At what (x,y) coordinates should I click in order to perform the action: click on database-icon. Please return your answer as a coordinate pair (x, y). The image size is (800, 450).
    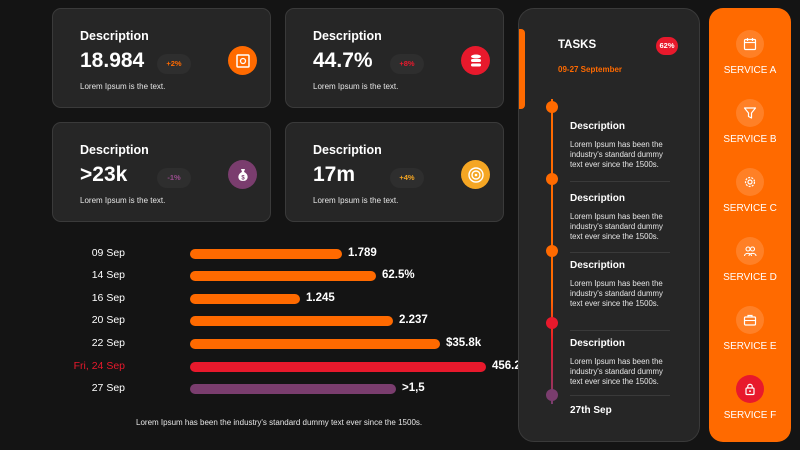
    Looking at the image, I should click on (475, 60).